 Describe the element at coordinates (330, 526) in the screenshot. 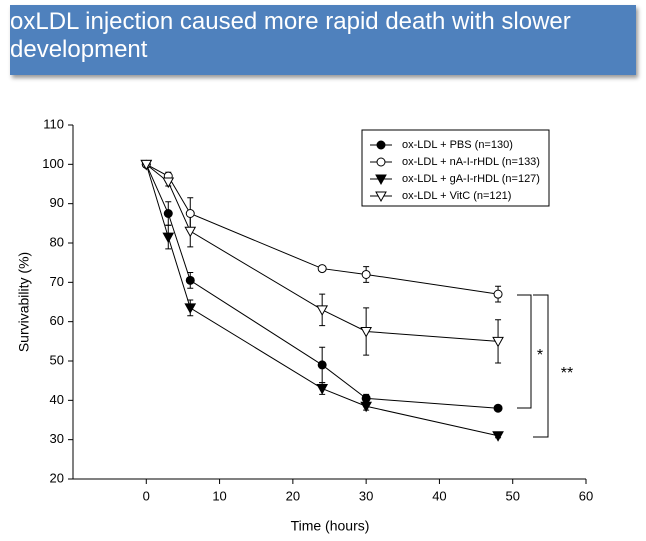

I see `x-axis-label: Time (hours)` at that location.